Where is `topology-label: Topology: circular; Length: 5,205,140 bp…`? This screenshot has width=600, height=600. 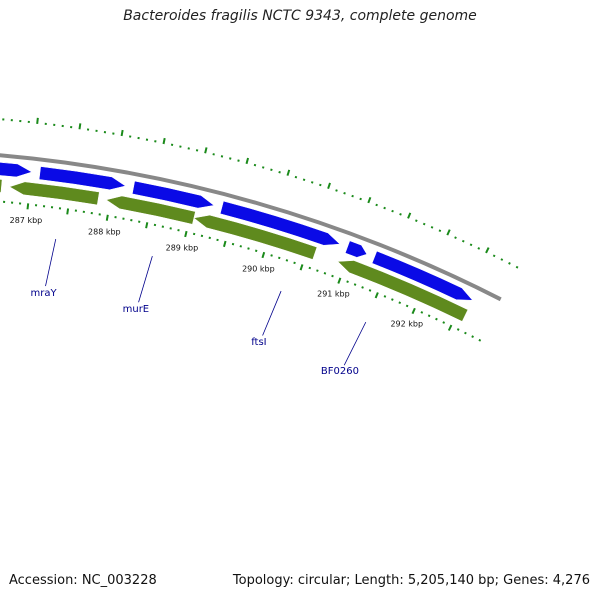 topology-label: Topology: circular; Length: 5,205,140 bp… is located at coordinates (411, 580).